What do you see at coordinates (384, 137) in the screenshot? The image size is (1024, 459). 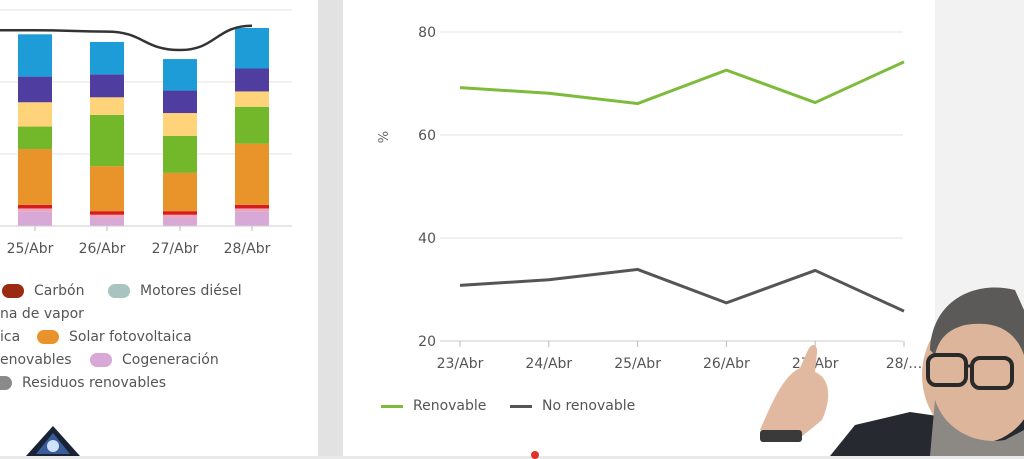 I see `y-axis-label: %` at bounding box center [384, 137].